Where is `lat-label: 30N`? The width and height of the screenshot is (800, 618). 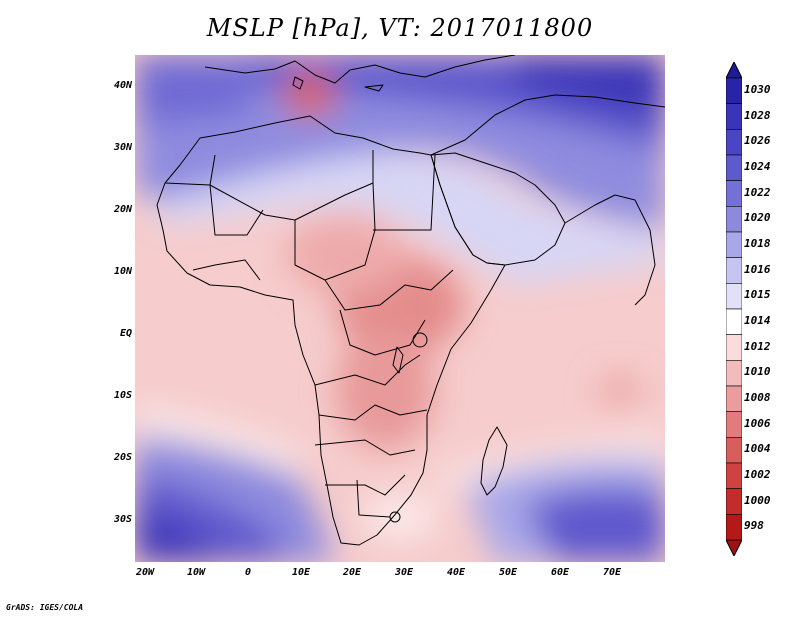 lat-label: 30N is located at coordinates (122, 147).